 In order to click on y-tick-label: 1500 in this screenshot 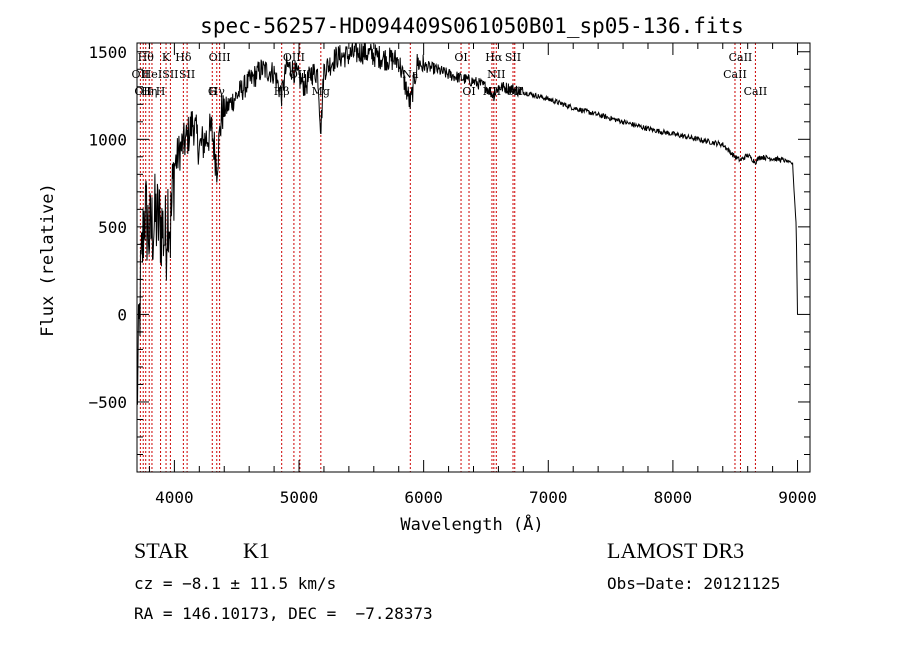, I will do `click(107, 52)`.